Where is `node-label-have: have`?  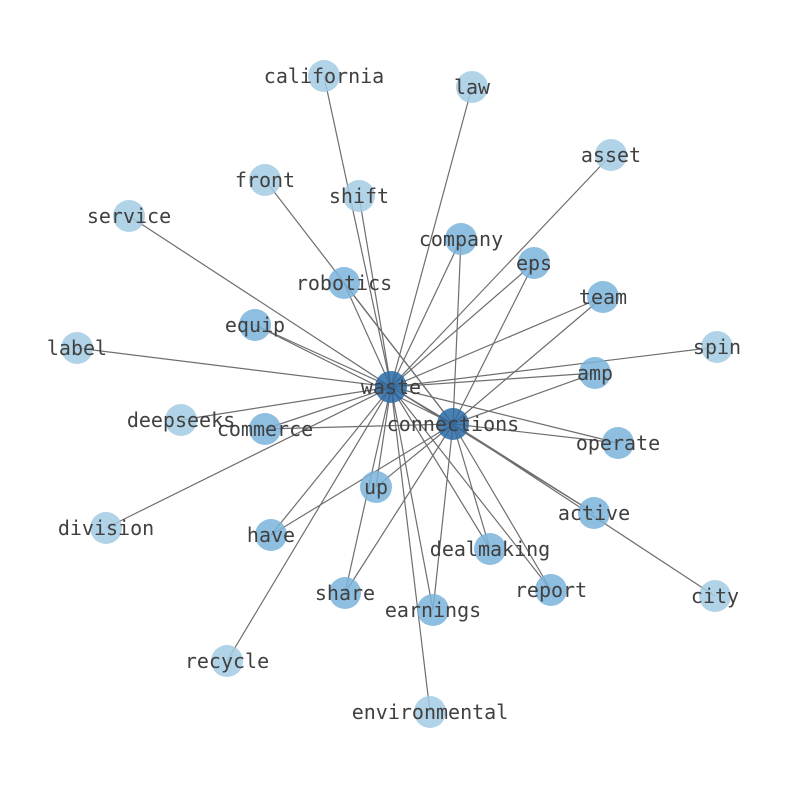 node-label-have: have is located at coordinates (271, 535).